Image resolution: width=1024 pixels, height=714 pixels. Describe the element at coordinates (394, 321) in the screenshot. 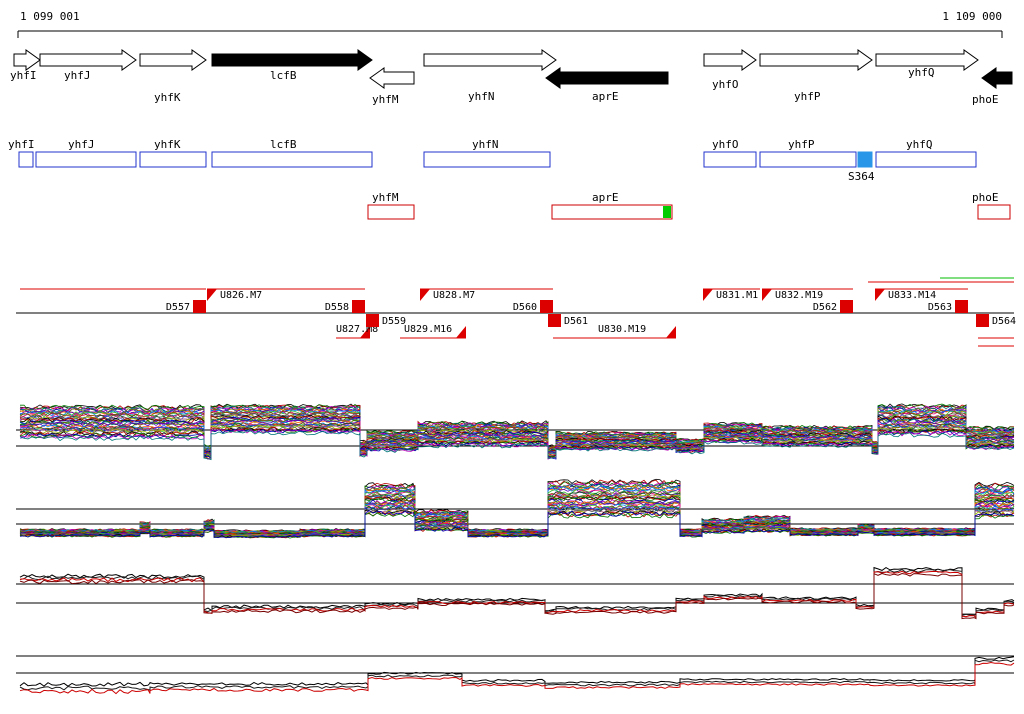

I see `probe-marker-label-D559: D559` at that location.